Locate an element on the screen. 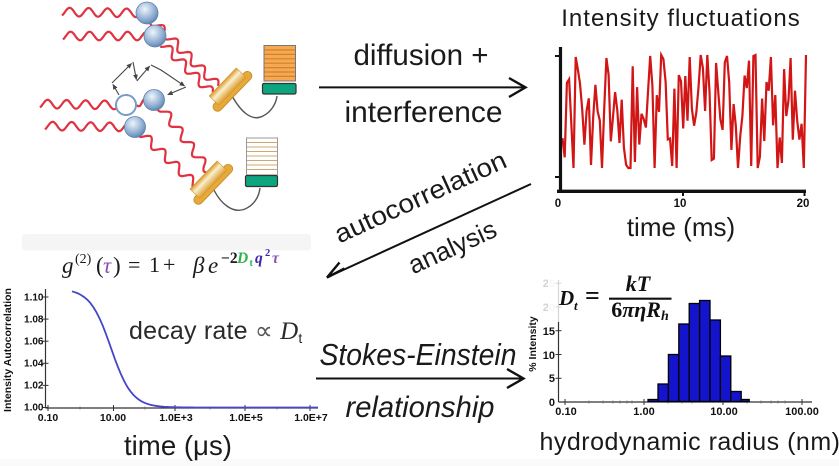 This screenshot has width=839, height=466. svg-text: time (μs) is located at coordinates (178, 445).